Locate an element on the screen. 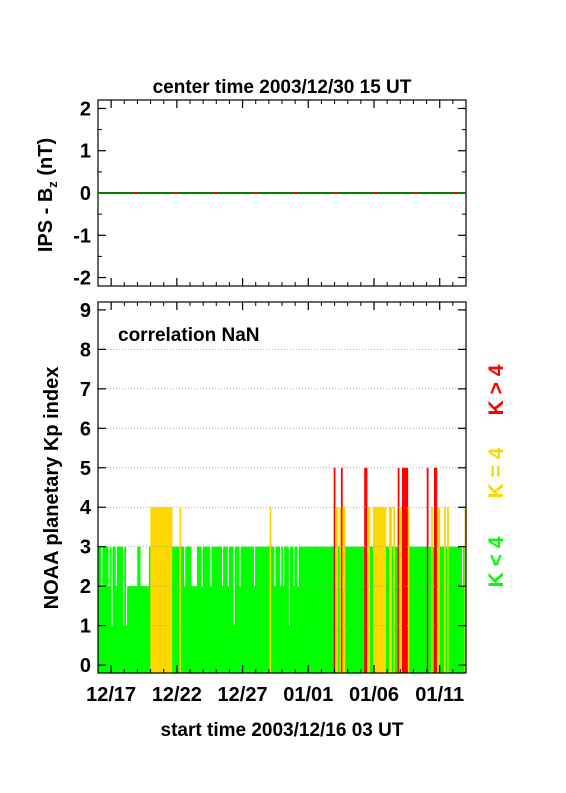 The height and width of the screenshot is (793, 566). ips-y-tick-label: 1 is located at coordinates (85, 152).